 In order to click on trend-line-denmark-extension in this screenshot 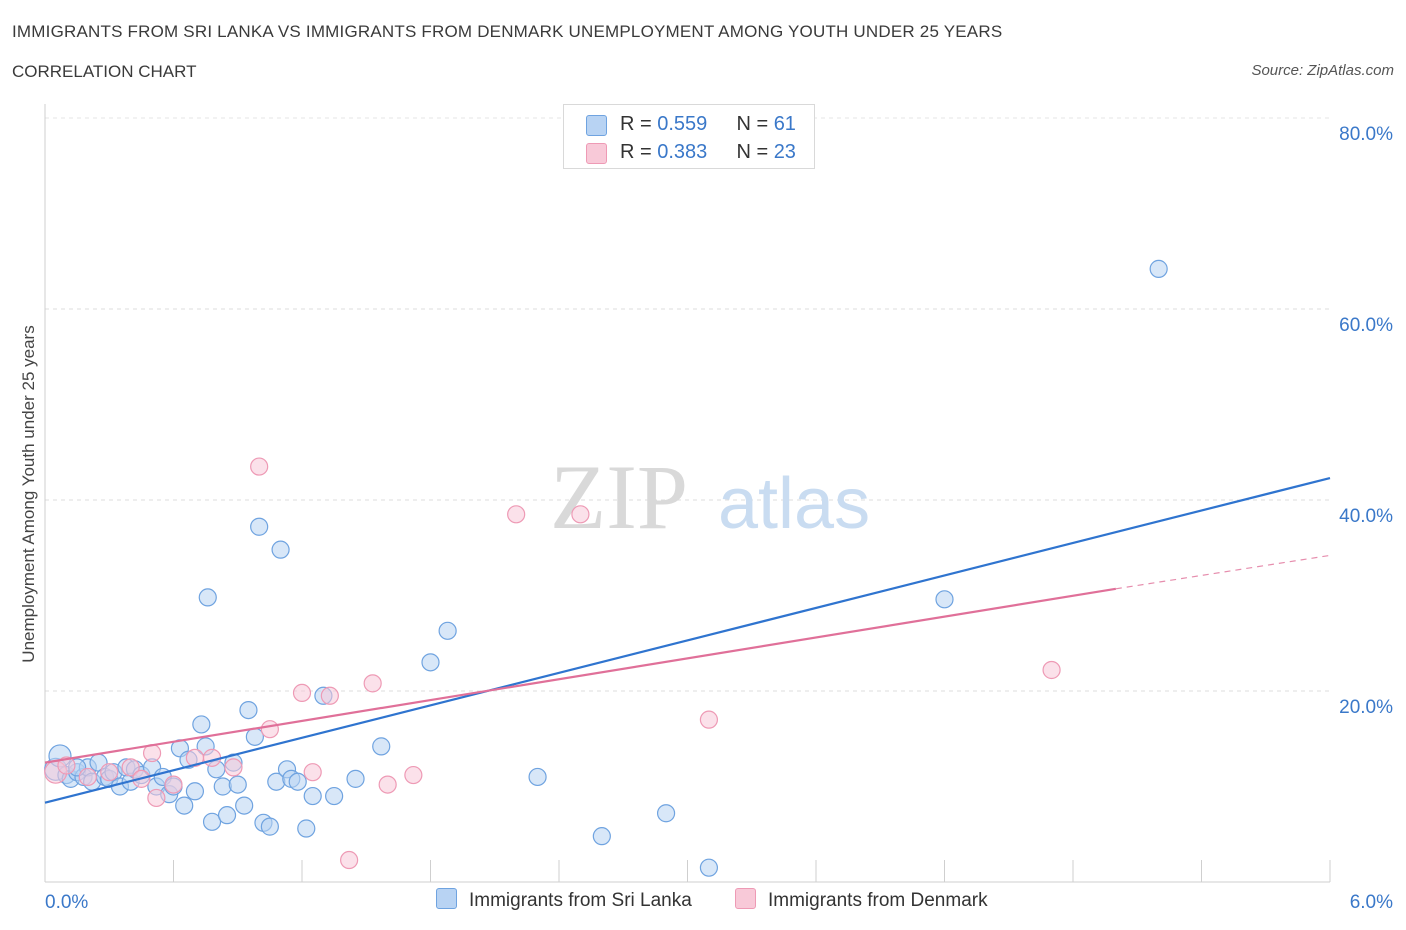, I will do `click(1223, 572)`.